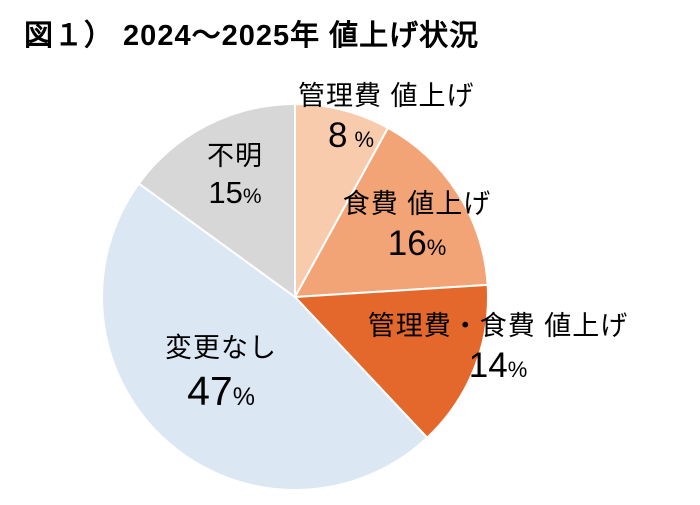 The height and width of the screenshot is (505, 700). I want to click on slice-percent: 16%, so click(417, 244).